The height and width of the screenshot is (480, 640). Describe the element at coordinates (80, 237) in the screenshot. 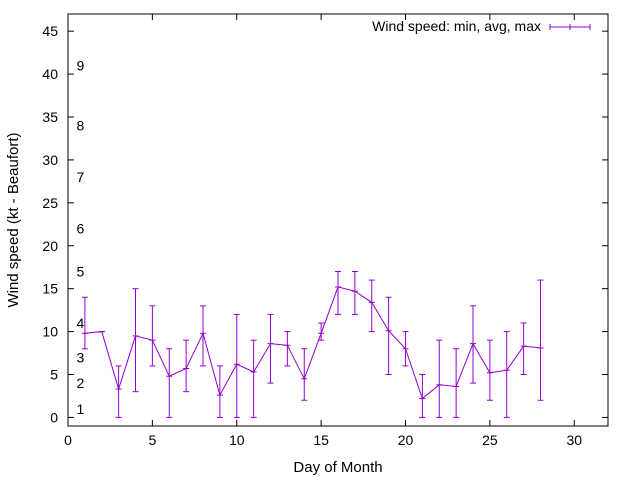

I see `beaufort-annotations: 1 2 3 4 5 6 7 8 9` at that location.